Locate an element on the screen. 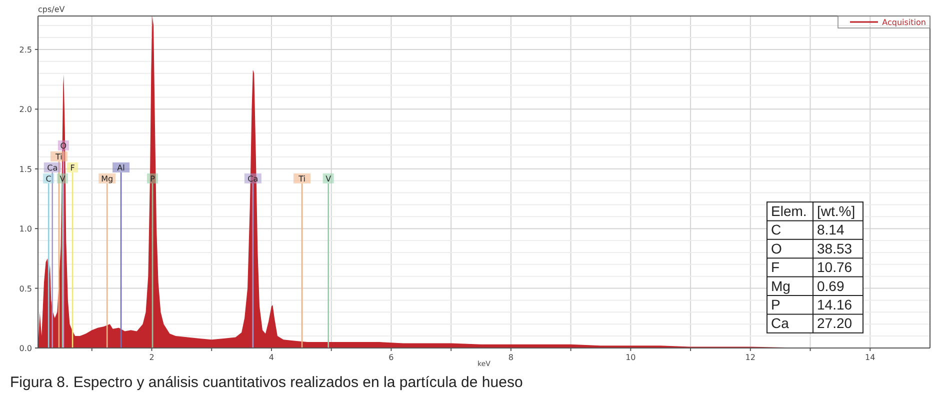 This screenshot has width=943, height=401. x-tick-label: 12 is located at coordinates (750, 357).